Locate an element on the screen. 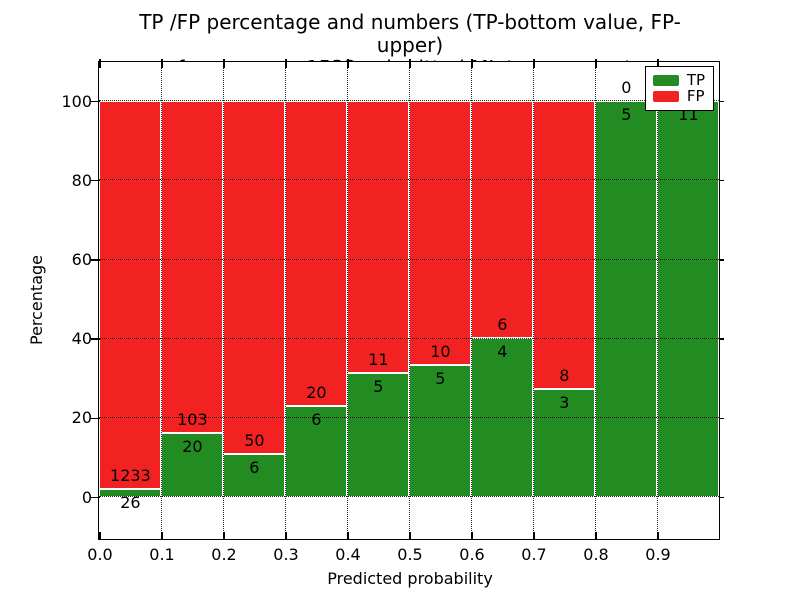 The width and height of the screenshot is (800, 600). fp-count-label: 8 is located at coordinates (564, 375).